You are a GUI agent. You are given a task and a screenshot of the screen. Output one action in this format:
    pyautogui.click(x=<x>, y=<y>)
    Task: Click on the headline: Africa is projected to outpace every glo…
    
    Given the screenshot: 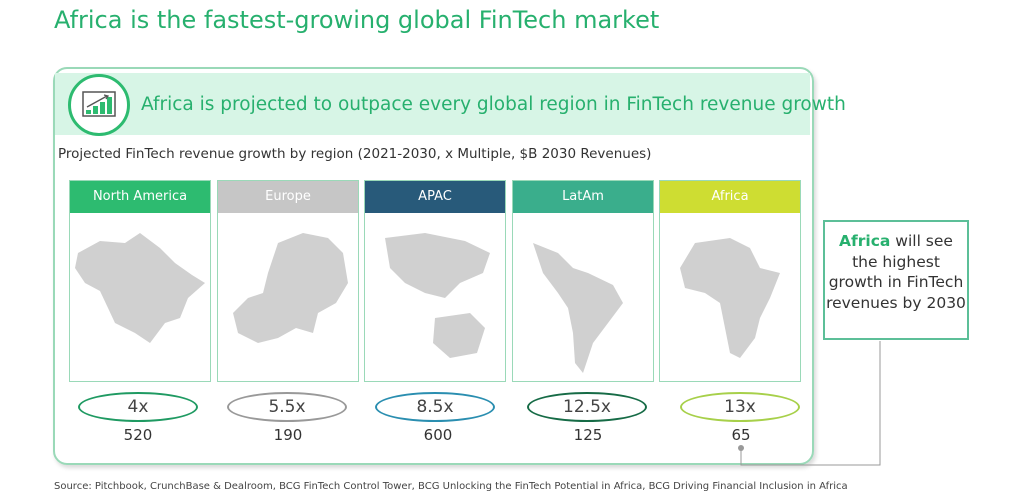 What is the action you would take?
    pyautogui.click(x=493, y=104)
    